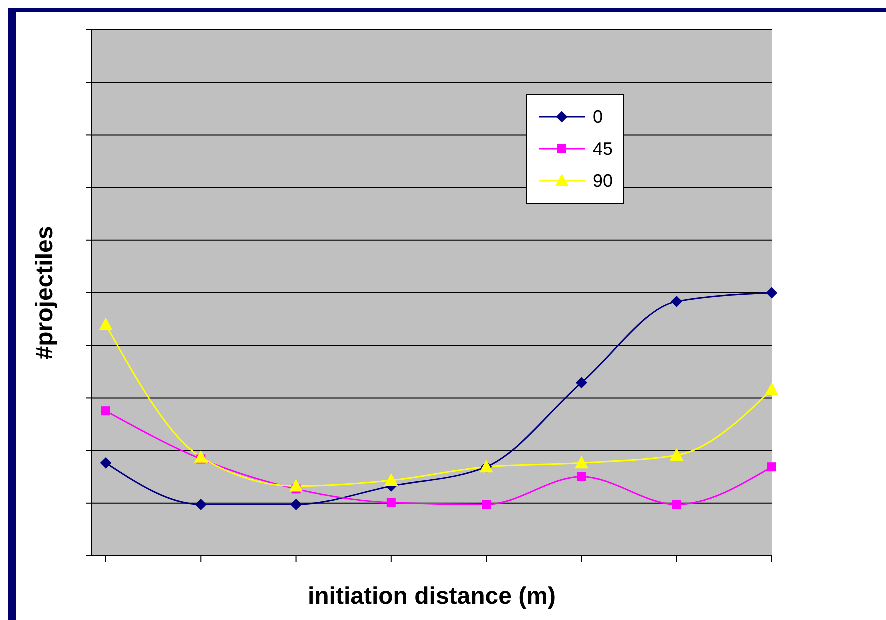 The height and width of the screenshot is (620, 886). I want to click on legend-label: 45, so click(602, 149).